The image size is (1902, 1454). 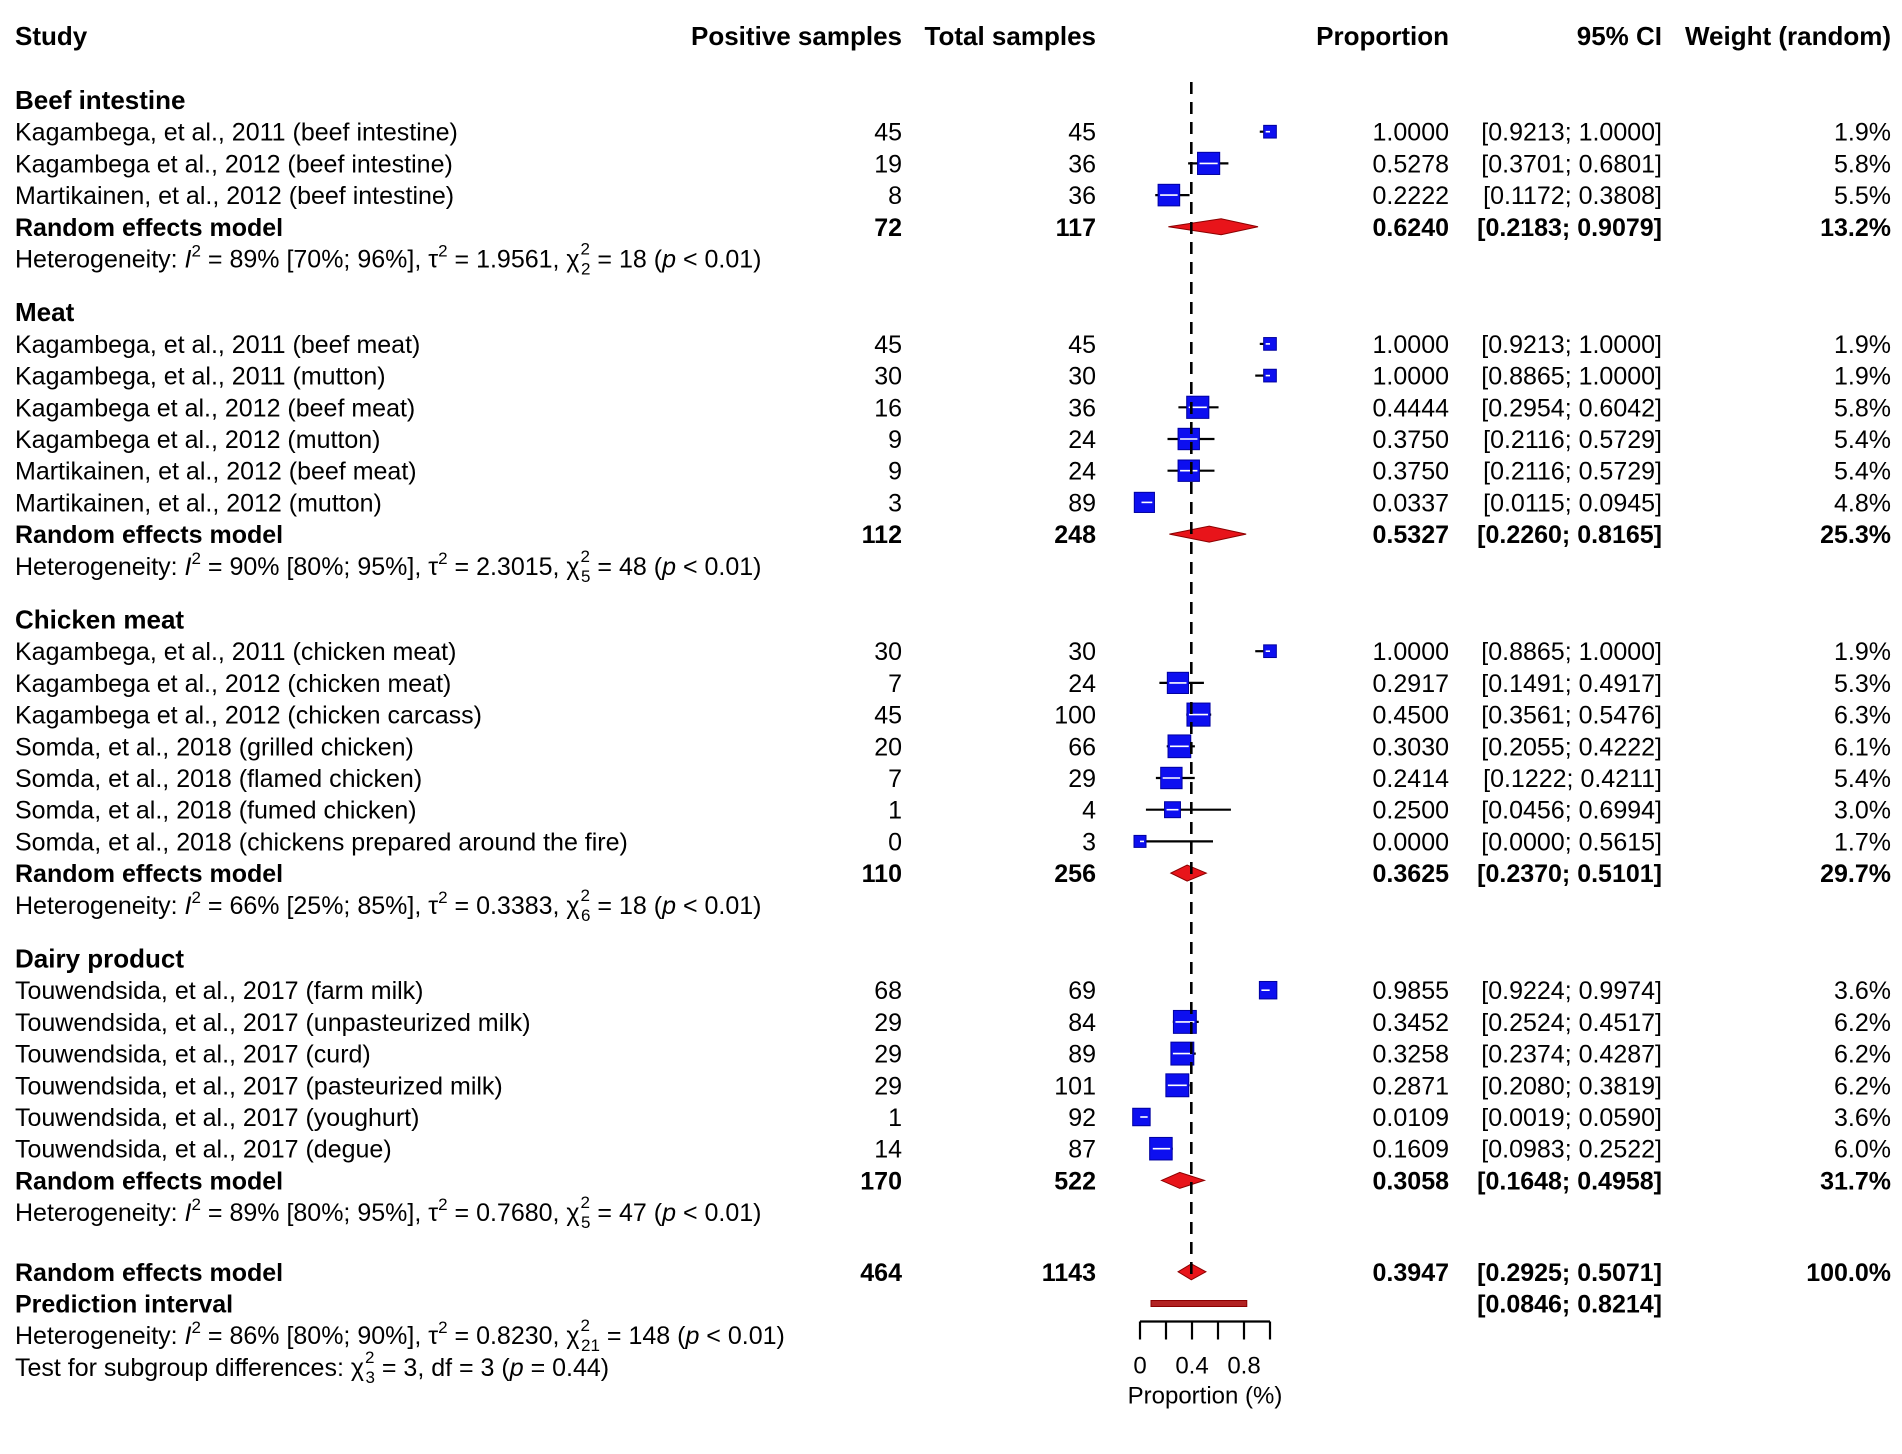 What do you see at coordinates (1082, 472) in the screenshot?
I see `group-2-study-5-total: 24` at bounding box center [1082, 472].